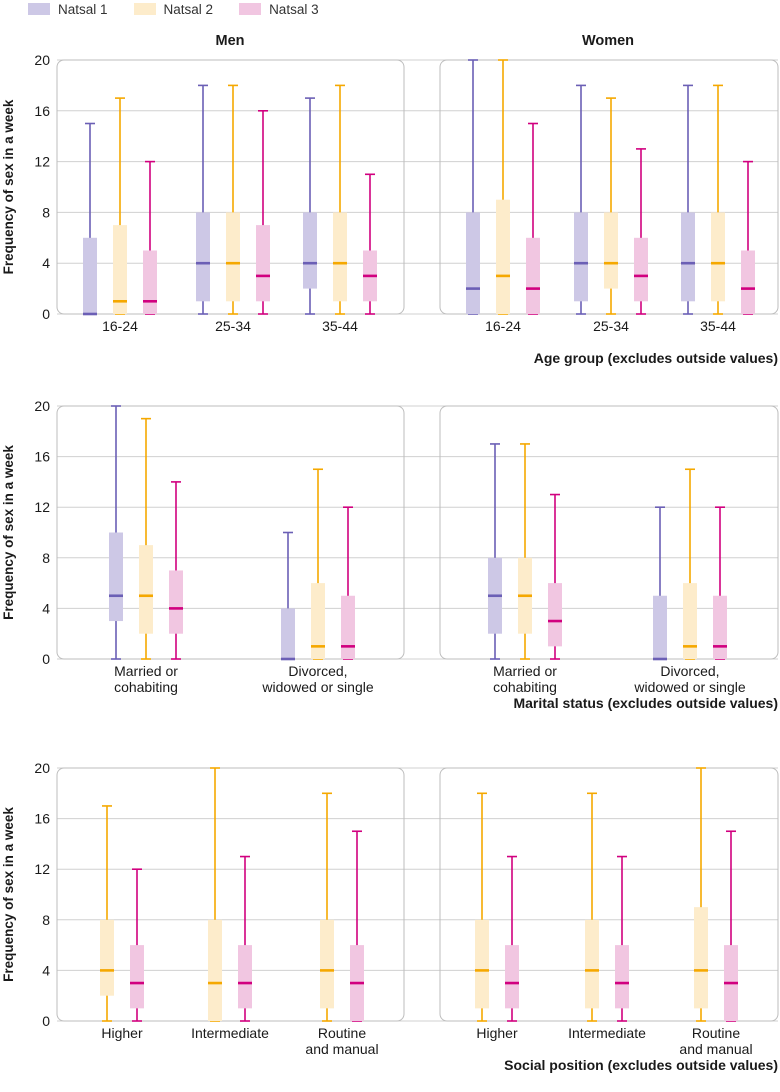  Describe the element at coordinates (689, 687) in the screenshot. I see `x-tick-label: widowed or single` at that location.